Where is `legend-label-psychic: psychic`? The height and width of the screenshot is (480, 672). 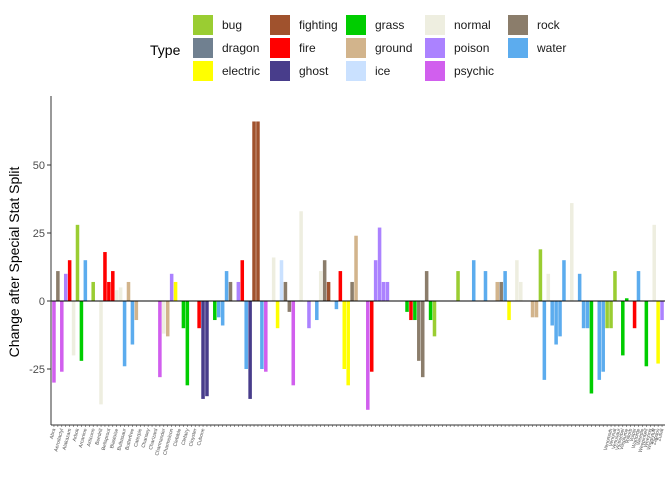 legend-label-psychic: psychic is located at coordinates (474, 71).